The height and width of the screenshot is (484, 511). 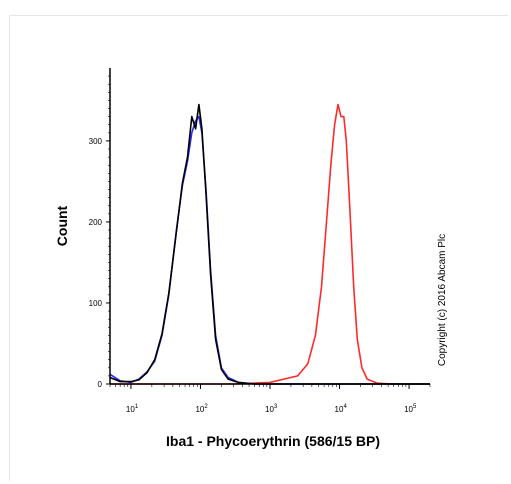 I want to click on x-tick-label: 10², so click(x=201, y=409).